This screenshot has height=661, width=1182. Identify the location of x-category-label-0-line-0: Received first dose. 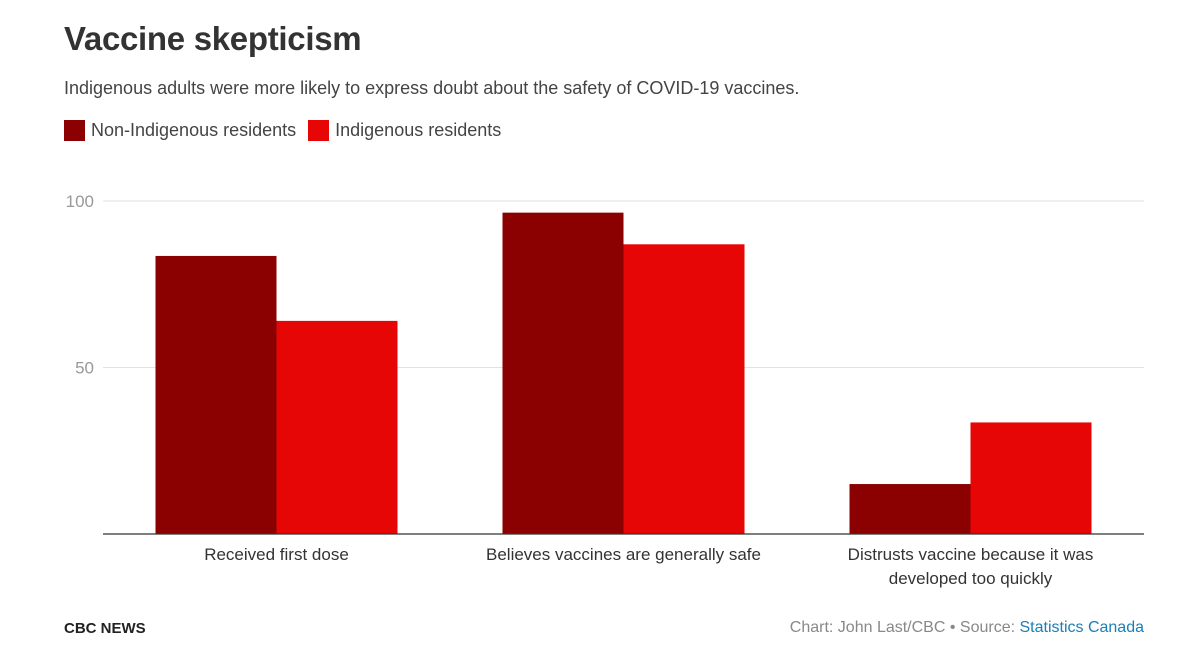
(276, 554).